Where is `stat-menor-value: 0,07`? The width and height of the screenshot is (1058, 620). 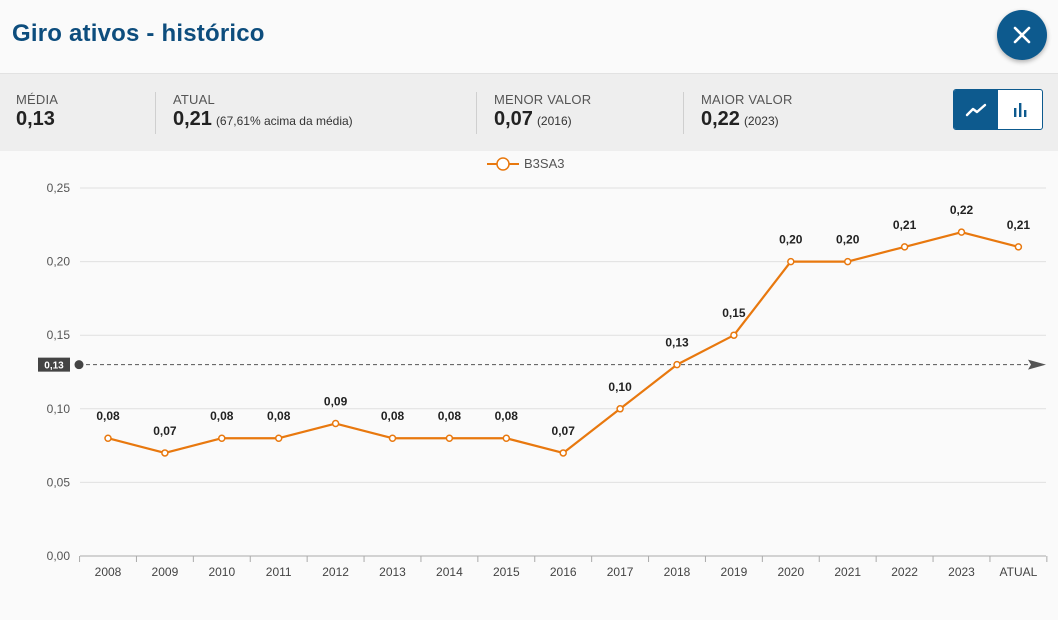 stat-menor-value: 0,07 is located at coordinates (513, 119).